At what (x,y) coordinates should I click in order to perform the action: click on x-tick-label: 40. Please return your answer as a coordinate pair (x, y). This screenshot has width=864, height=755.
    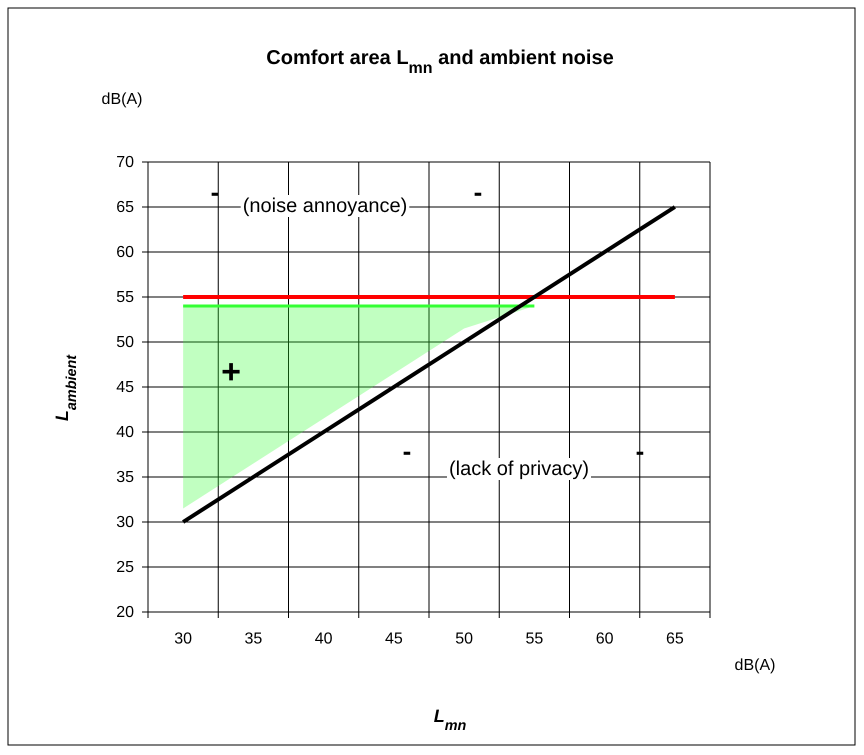
    Looking at the image, I should click on (323, 639).